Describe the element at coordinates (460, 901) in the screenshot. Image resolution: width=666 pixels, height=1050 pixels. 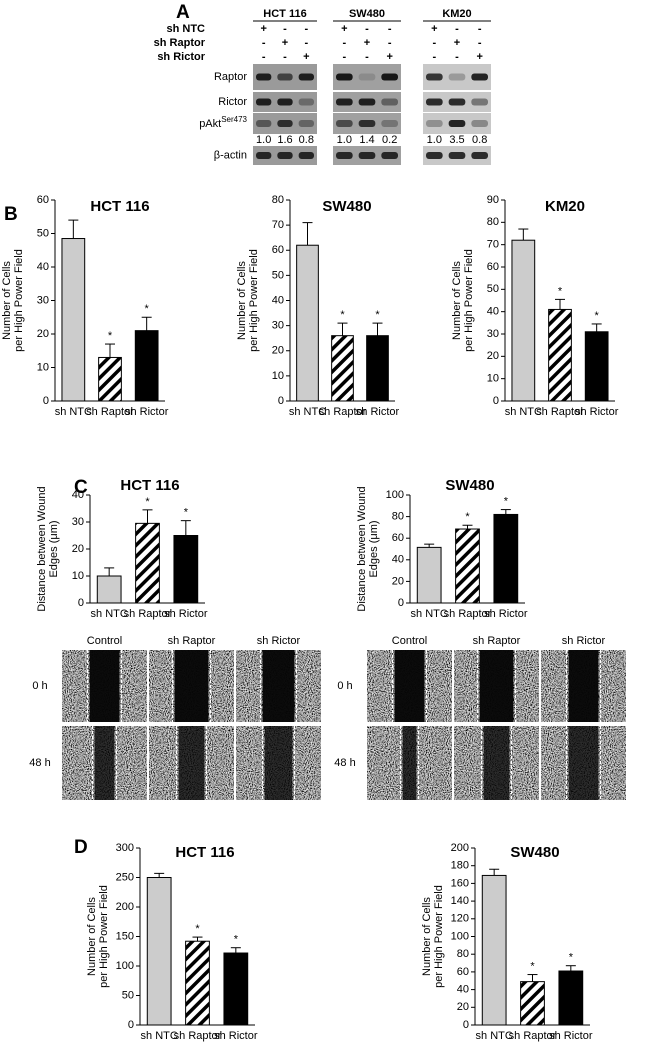
I see `y-tick-label: 140` at that location.